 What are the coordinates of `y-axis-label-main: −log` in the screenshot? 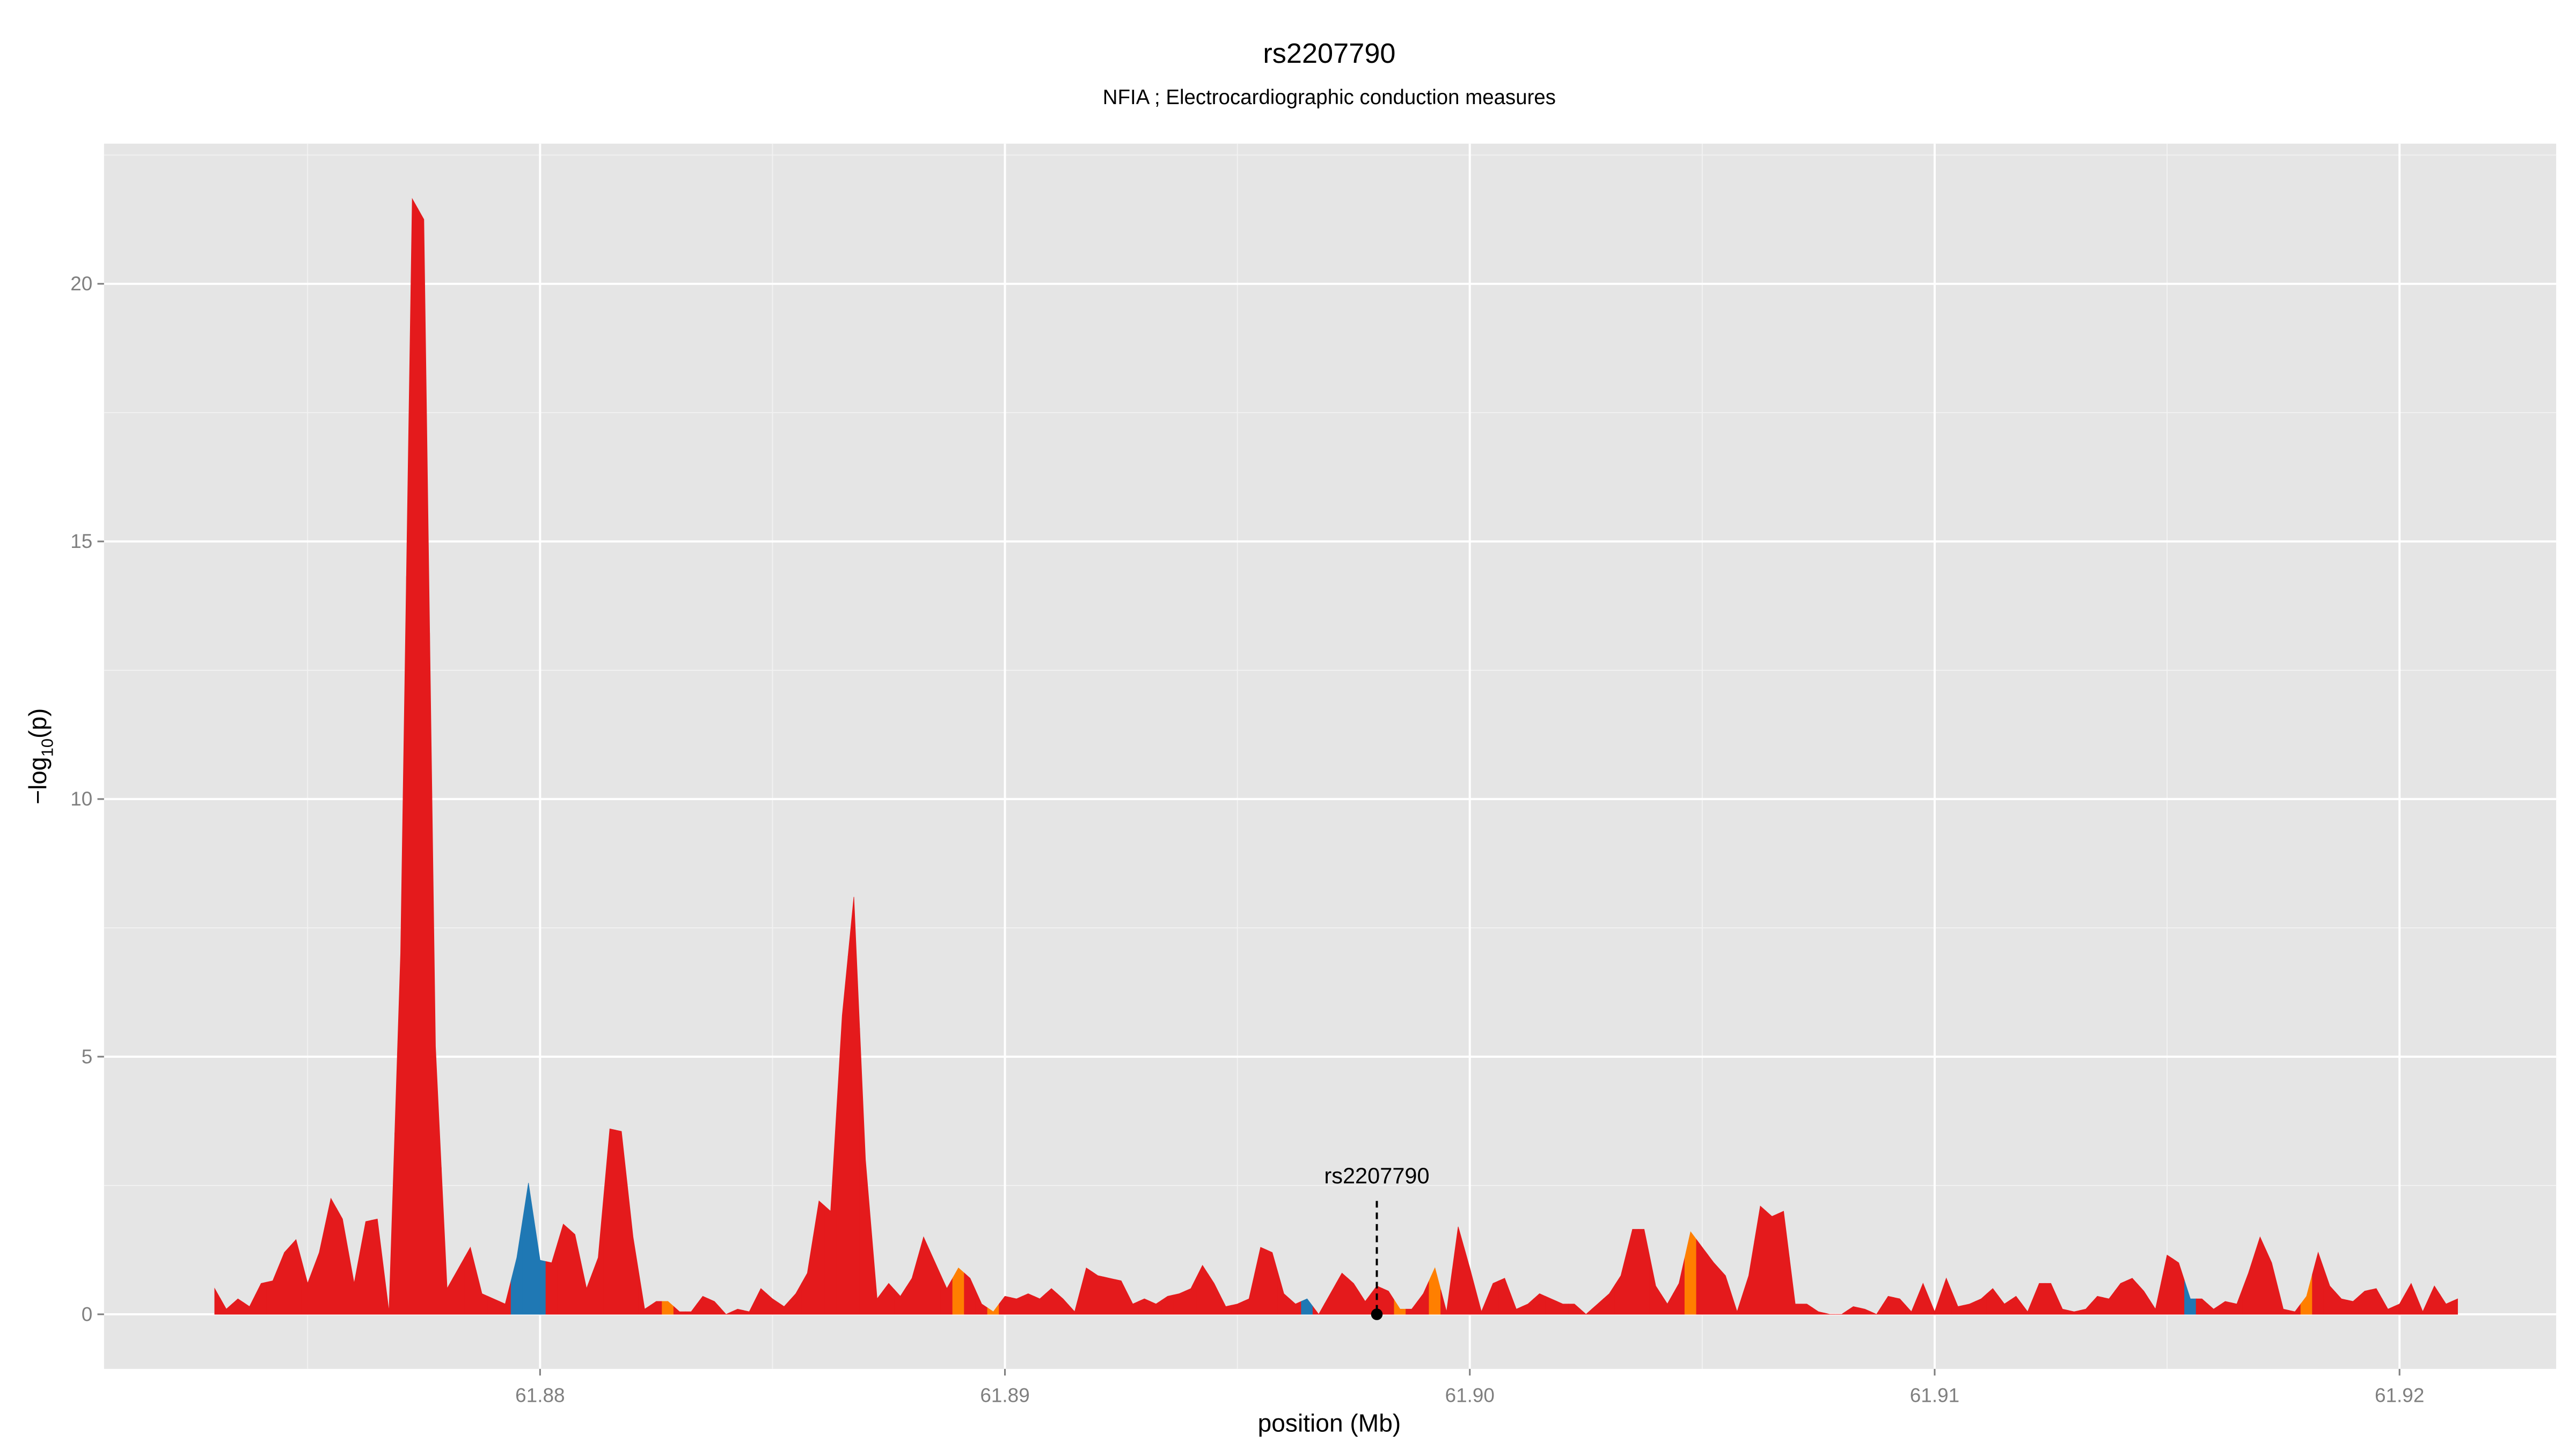 It's located at (38, 780).